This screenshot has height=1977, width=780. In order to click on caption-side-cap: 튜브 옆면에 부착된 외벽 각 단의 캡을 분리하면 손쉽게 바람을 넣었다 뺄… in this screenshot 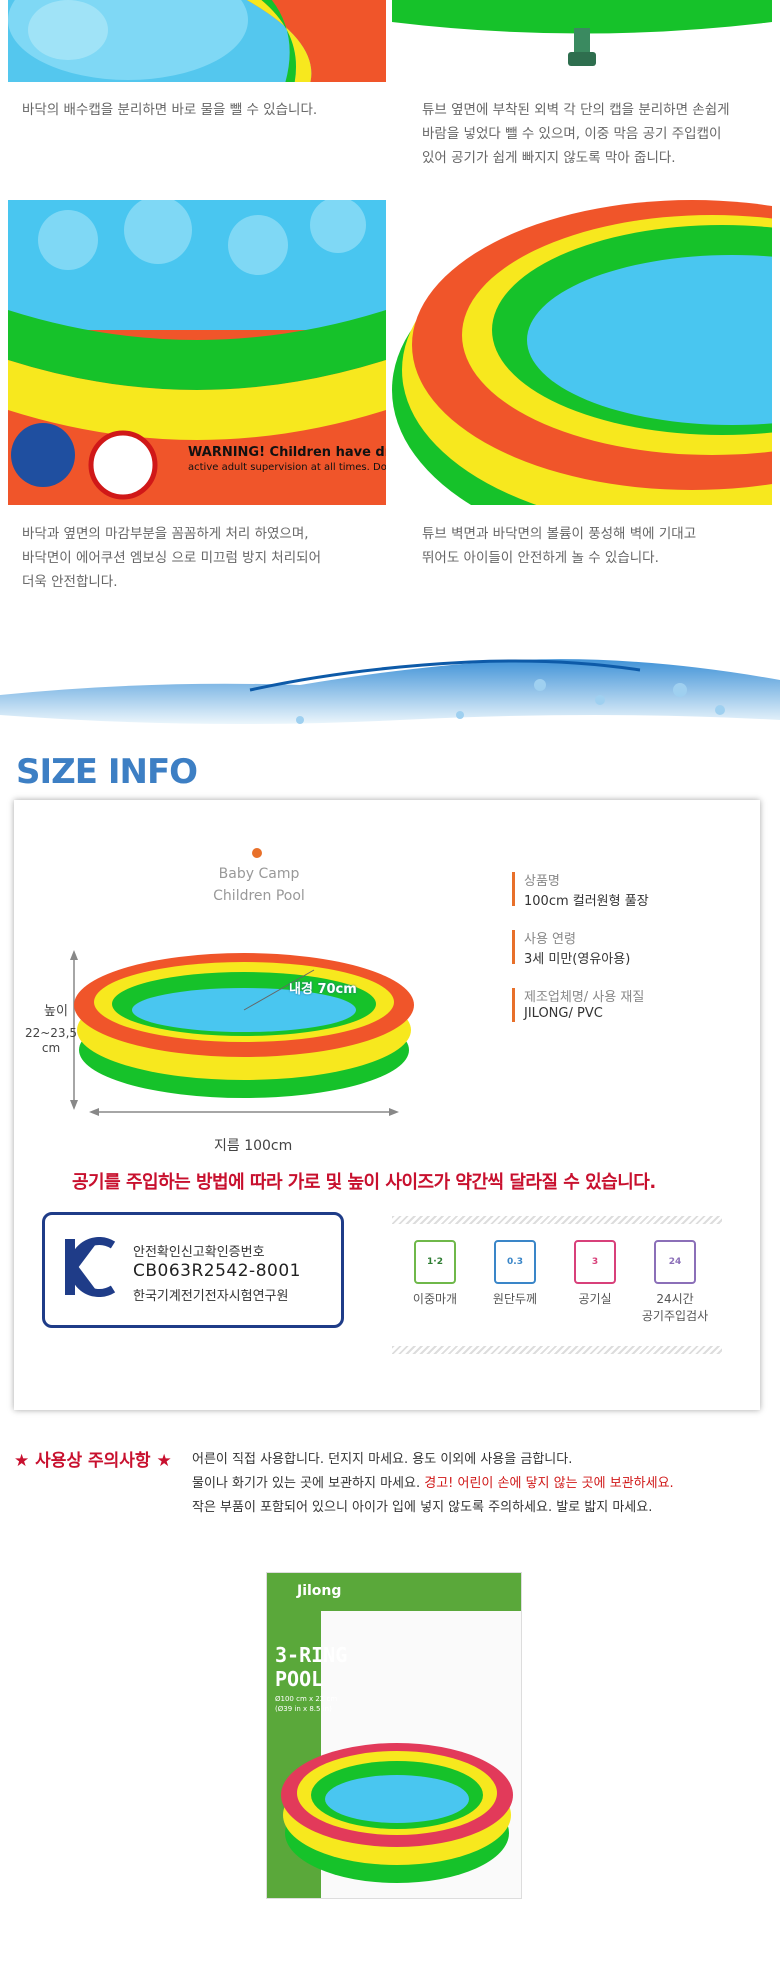, I will do `click(576, 134)`.